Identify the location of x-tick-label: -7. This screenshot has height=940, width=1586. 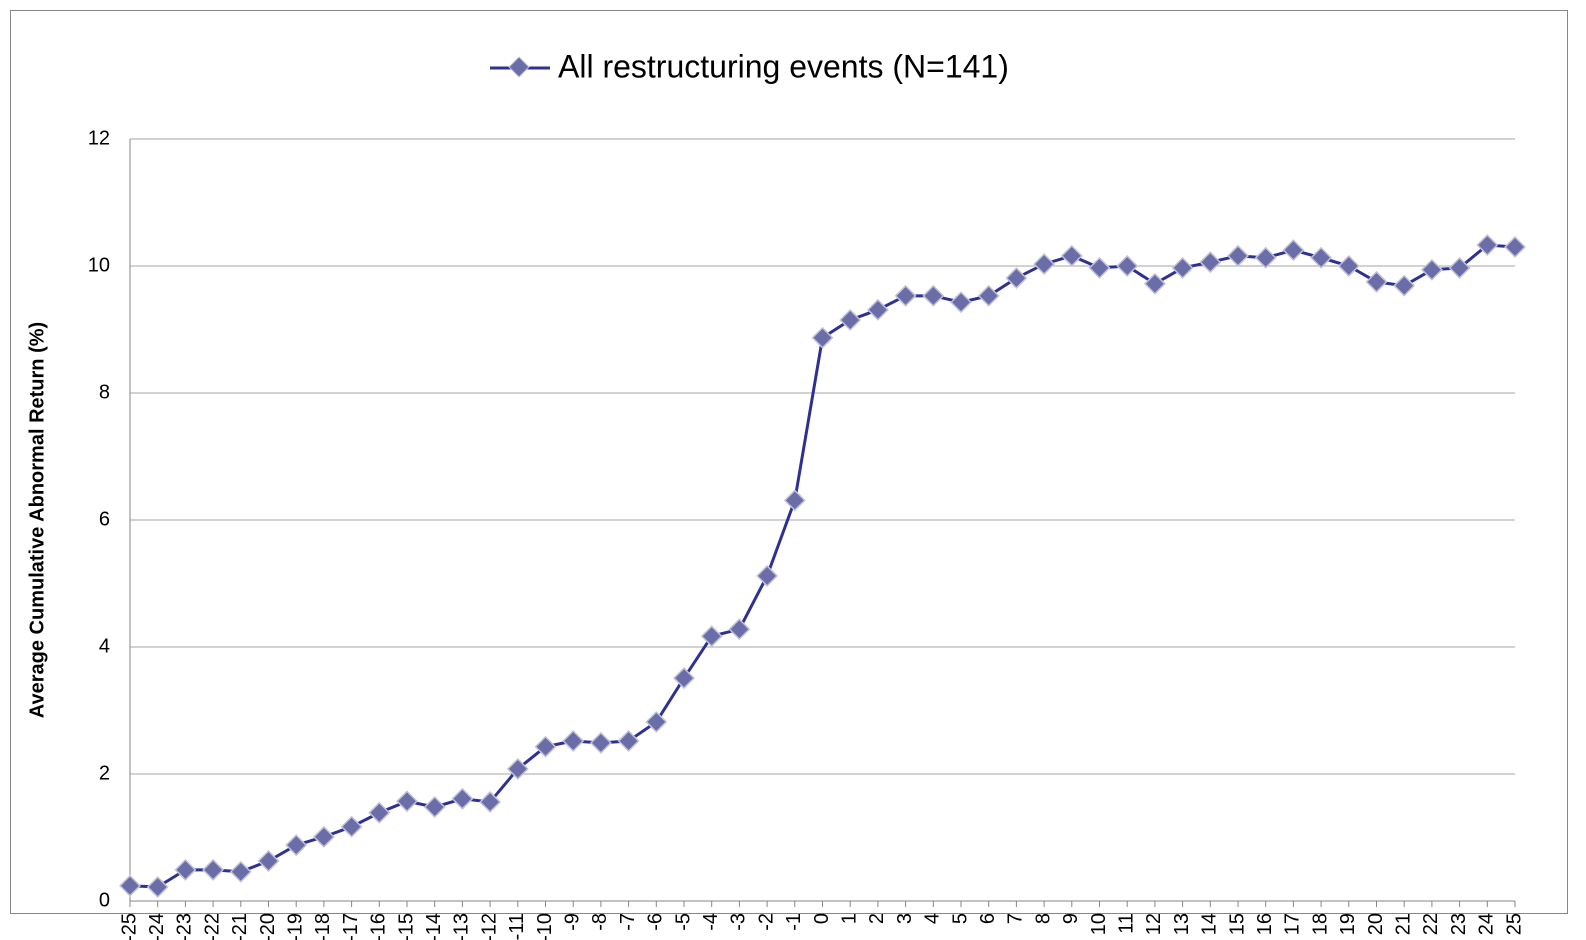
(628, 922).